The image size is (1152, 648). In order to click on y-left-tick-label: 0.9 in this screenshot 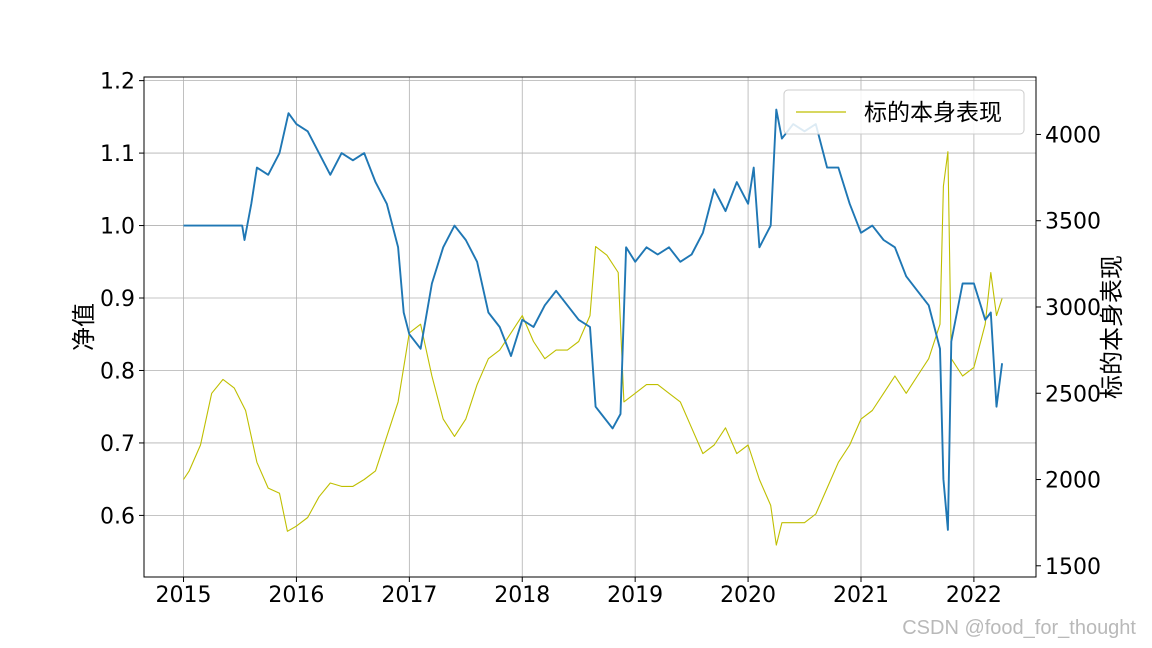, I will do `click(117, 299)`.